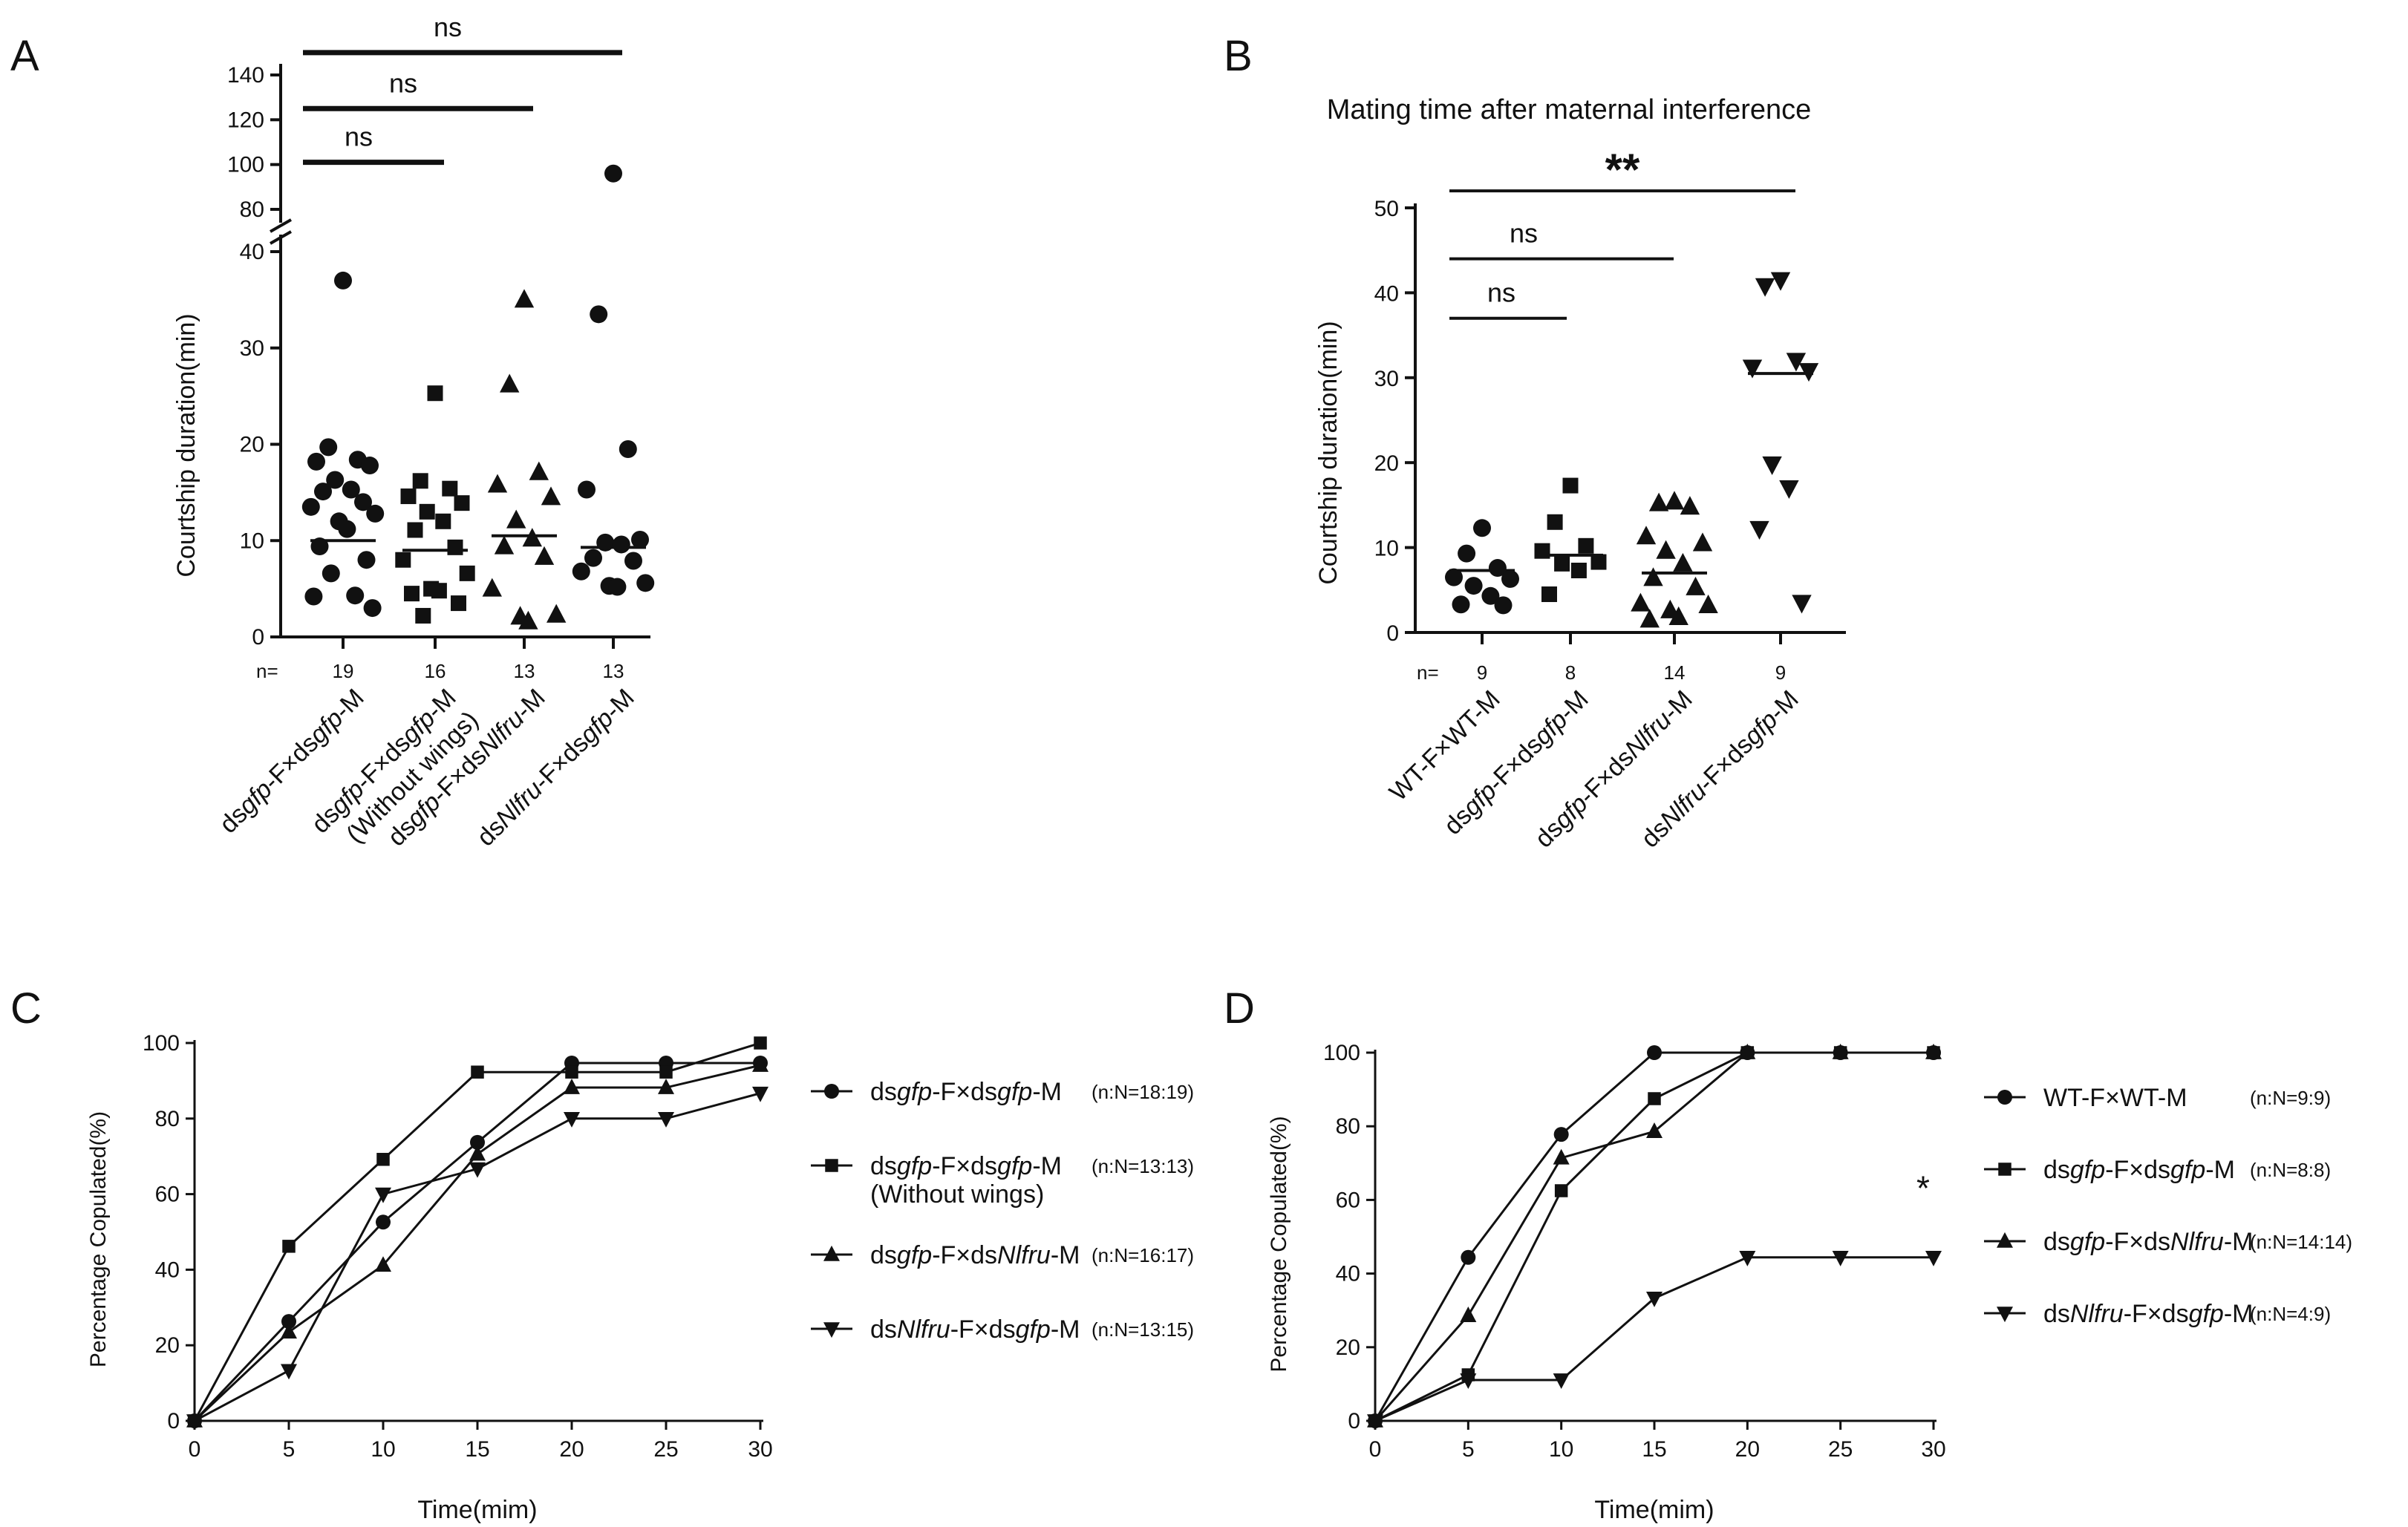  Describe the element at coordinates (1386, 463) in the screenshot. I see `y-tick-label: 20` at that location.